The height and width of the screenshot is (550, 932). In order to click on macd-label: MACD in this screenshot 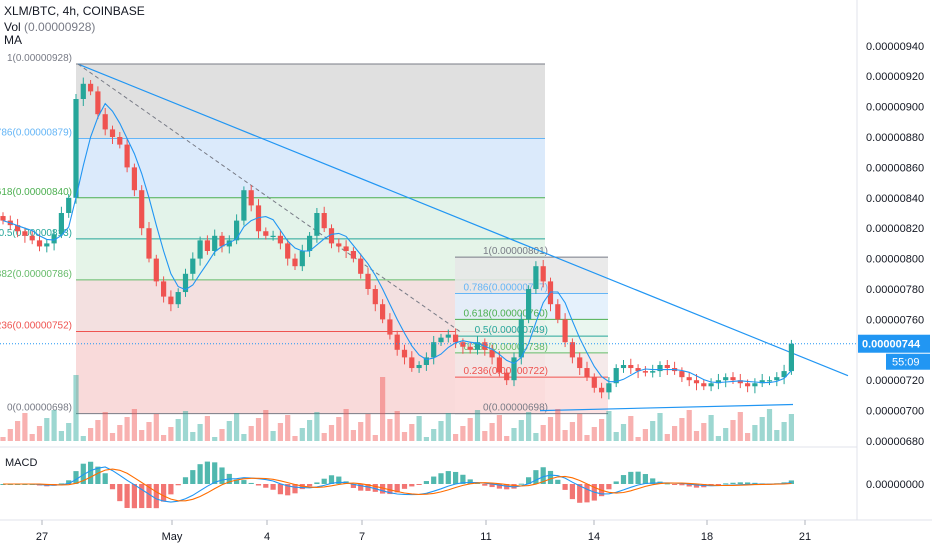, I will do `click(21, 463)`.